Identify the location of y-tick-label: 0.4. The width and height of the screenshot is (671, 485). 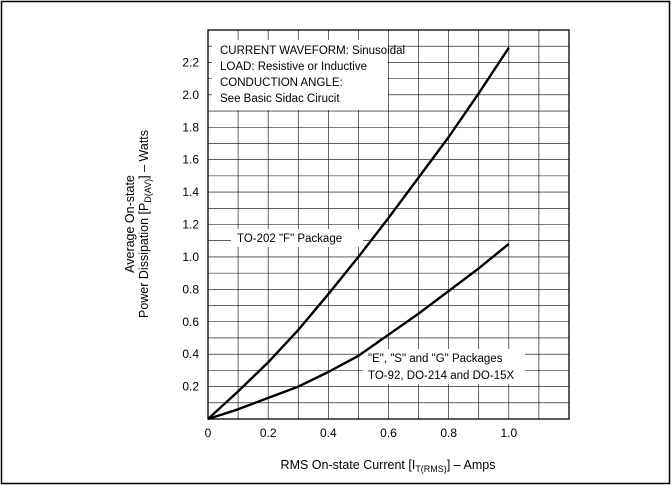
(190, 354).